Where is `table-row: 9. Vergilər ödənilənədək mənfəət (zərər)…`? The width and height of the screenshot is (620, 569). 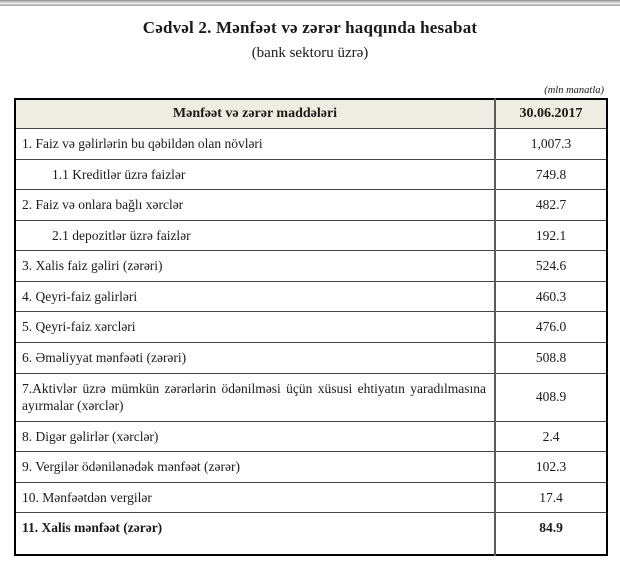
table-row: 9. Vergilər ödənilənədək mənfəət (zərər)… is located at coordinates (311, 467).